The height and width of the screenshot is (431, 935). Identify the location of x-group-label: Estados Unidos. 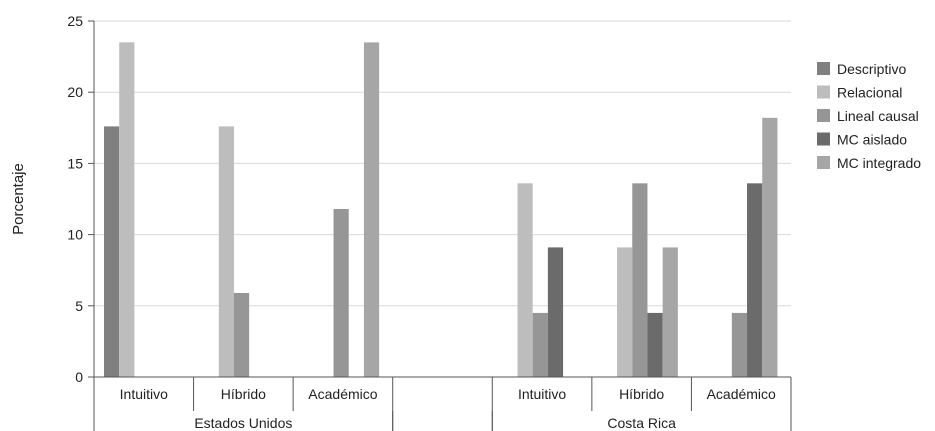
(243, 423).